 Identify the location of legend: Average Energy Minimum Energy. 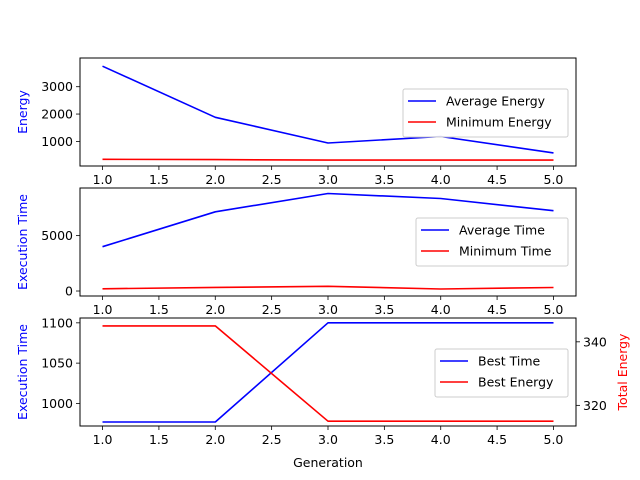
(485, 113).